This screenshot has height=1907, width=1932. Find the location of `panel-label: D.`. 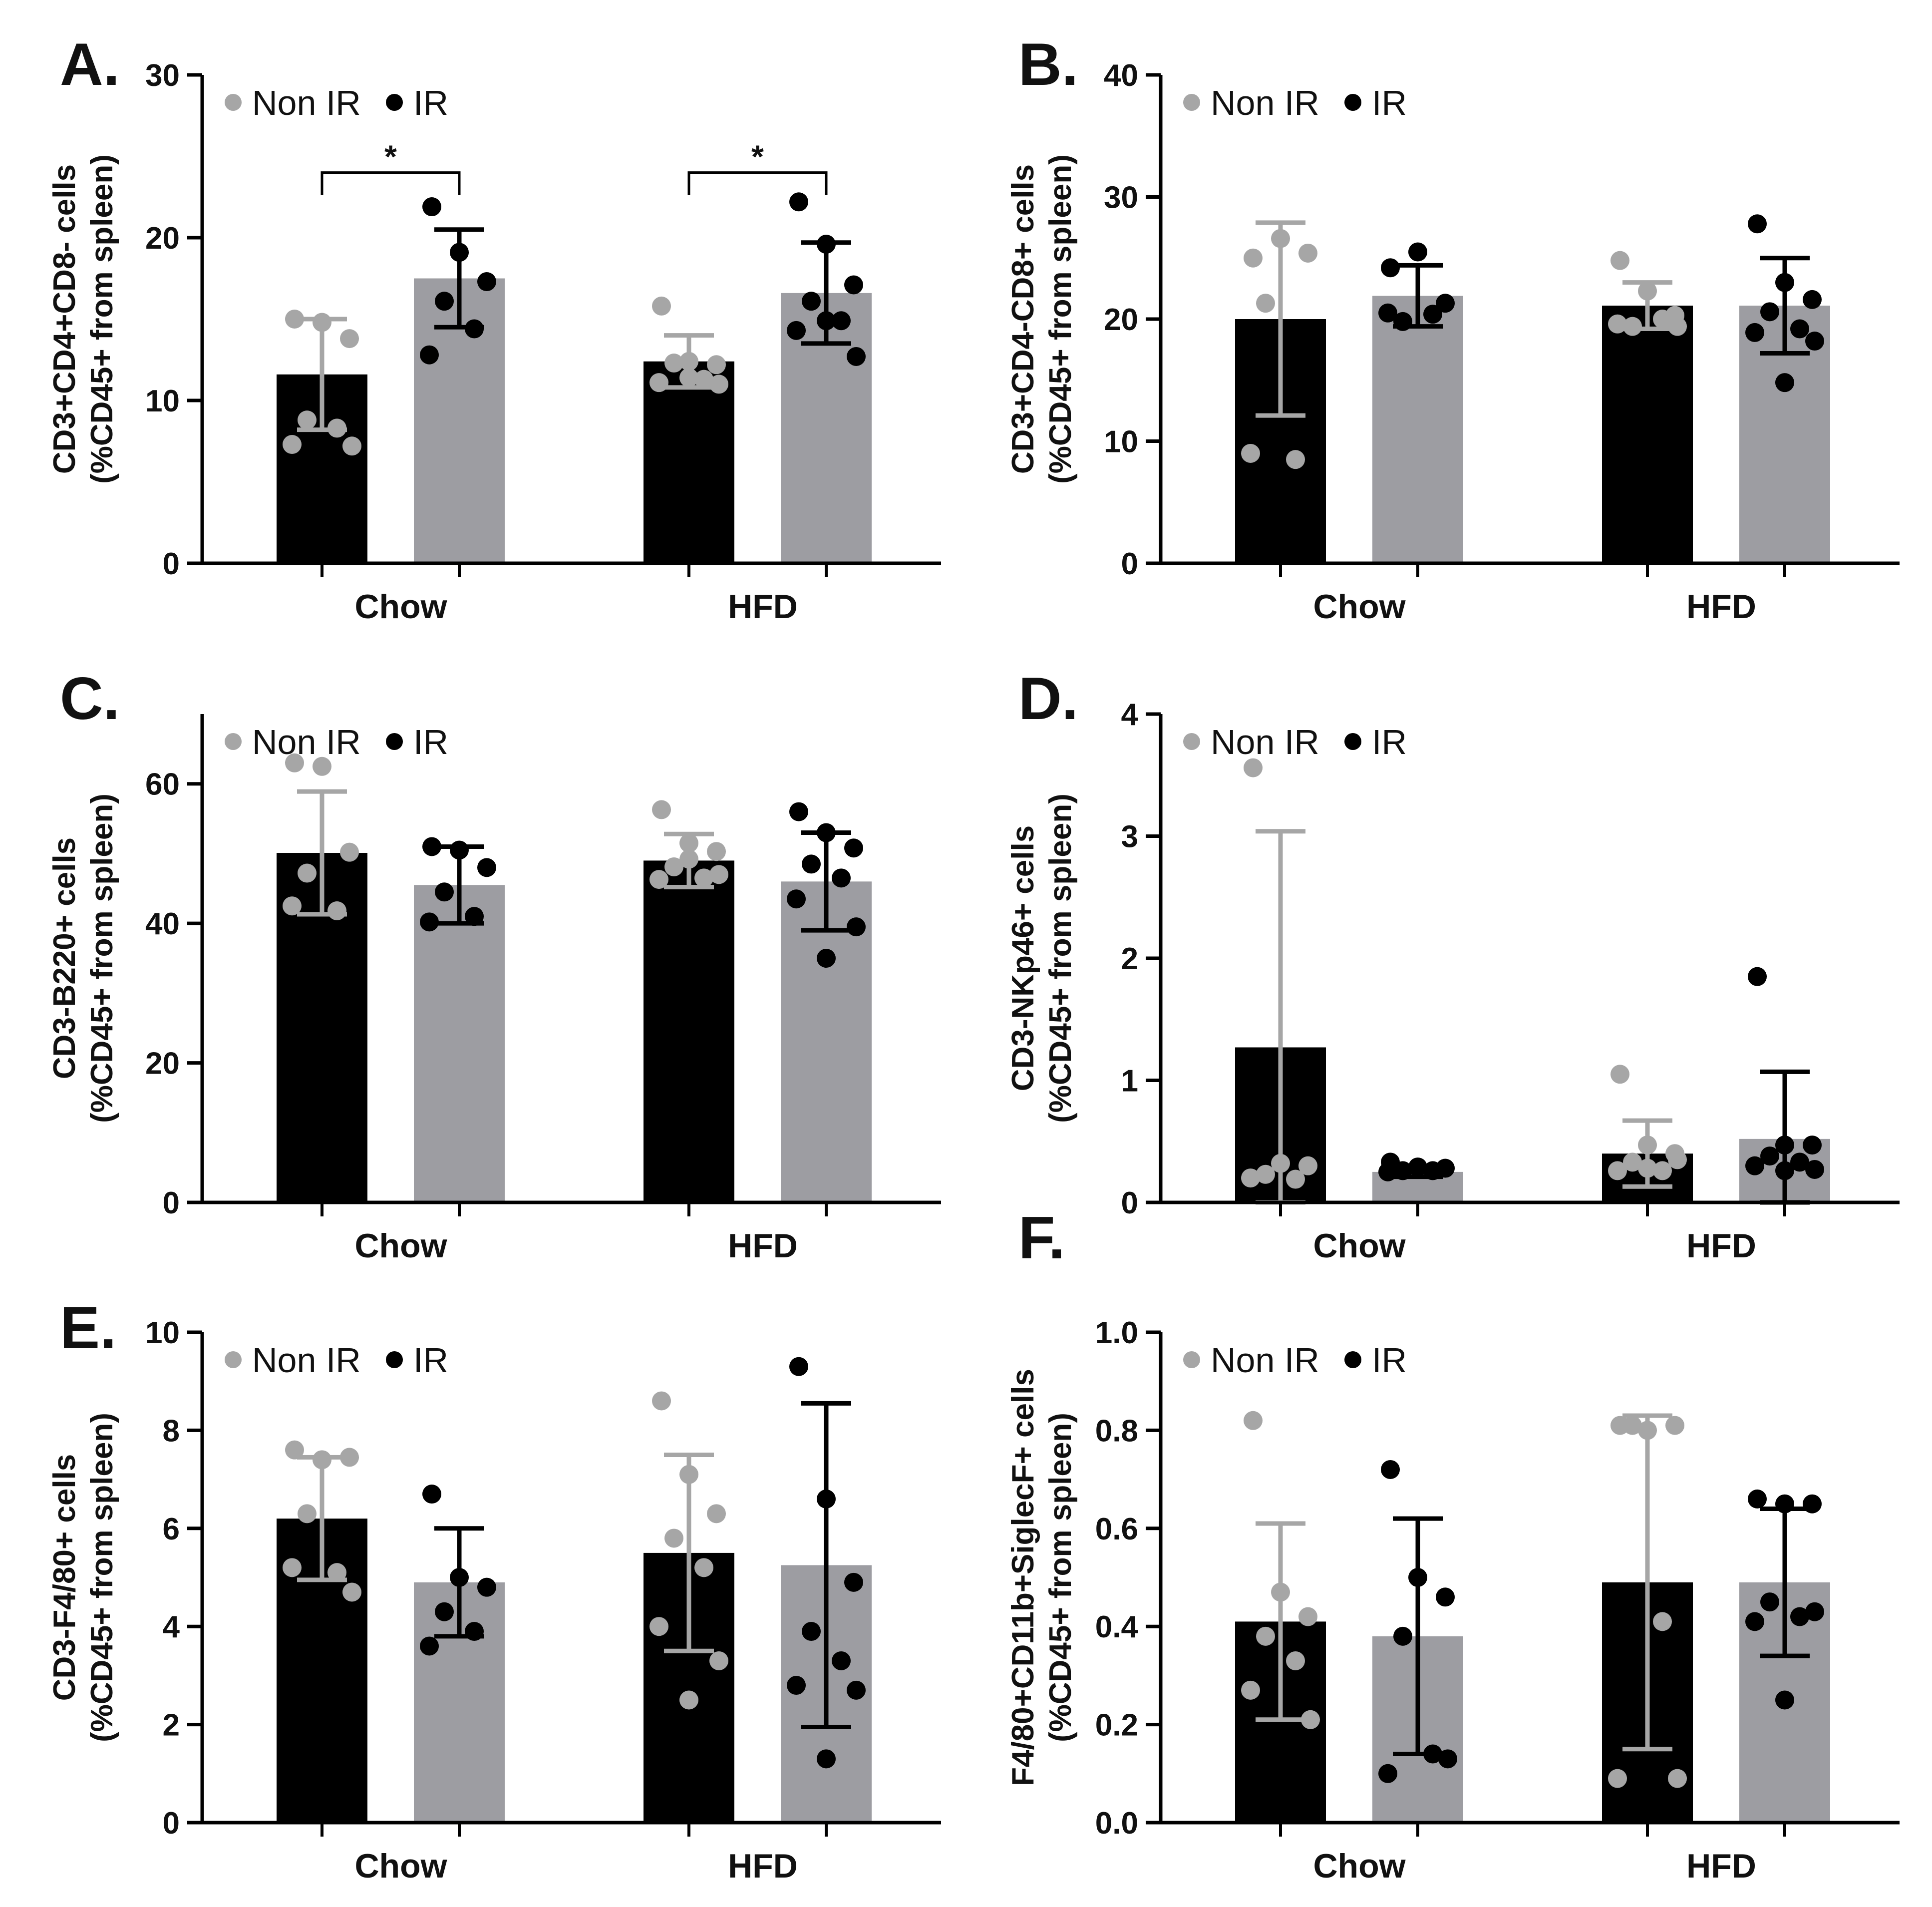

panel-label: D. is located at coordinates (1048, 698).